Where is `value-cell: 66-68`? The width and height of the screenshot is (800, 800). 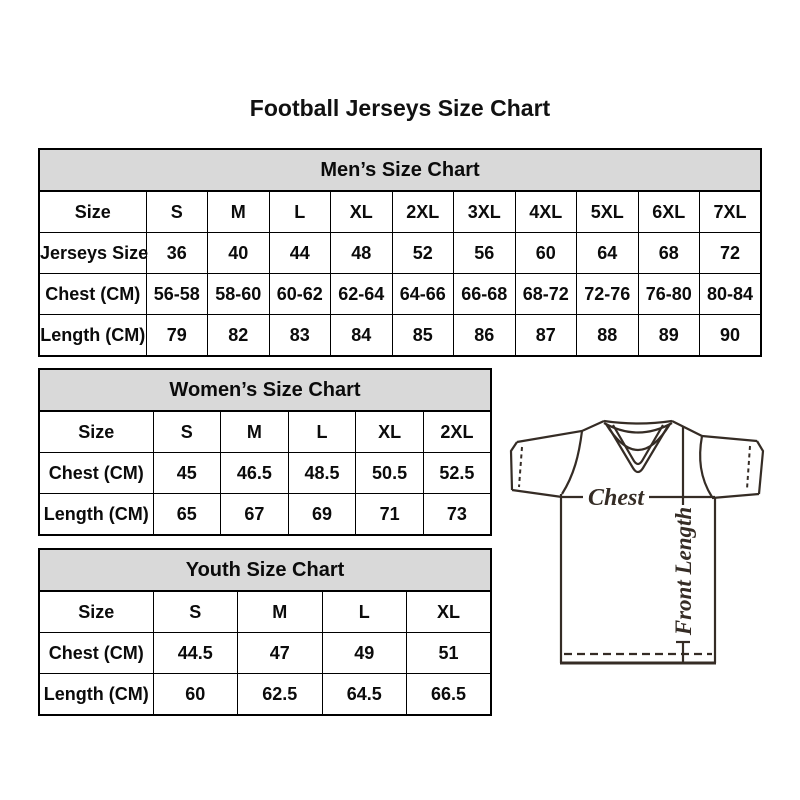 value-cell: 66-68 is located at coordinates (484, 294).